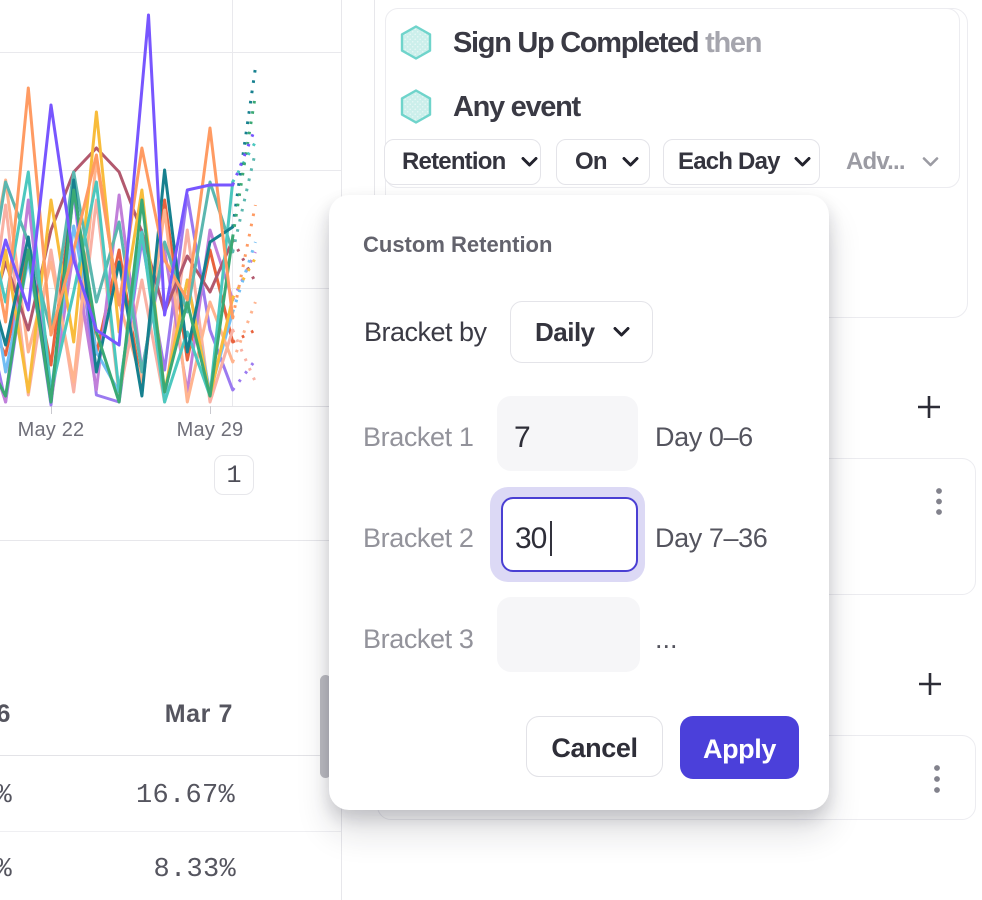  Describe the element at coordinates (210, 430) in the screenshot. I see `svg-text: May 29` at that location.